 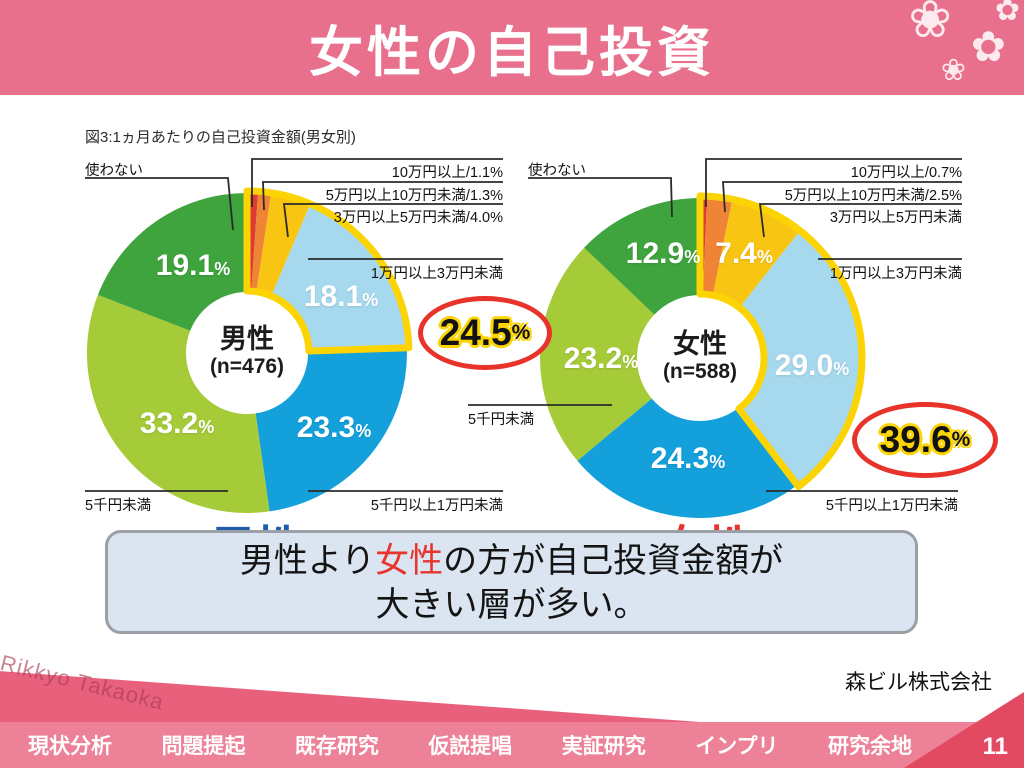 What do you see at coordinates (341, 296) in the screenshot?
I see `slice-value-label: 18.1%` at bounding box center [341, 296].